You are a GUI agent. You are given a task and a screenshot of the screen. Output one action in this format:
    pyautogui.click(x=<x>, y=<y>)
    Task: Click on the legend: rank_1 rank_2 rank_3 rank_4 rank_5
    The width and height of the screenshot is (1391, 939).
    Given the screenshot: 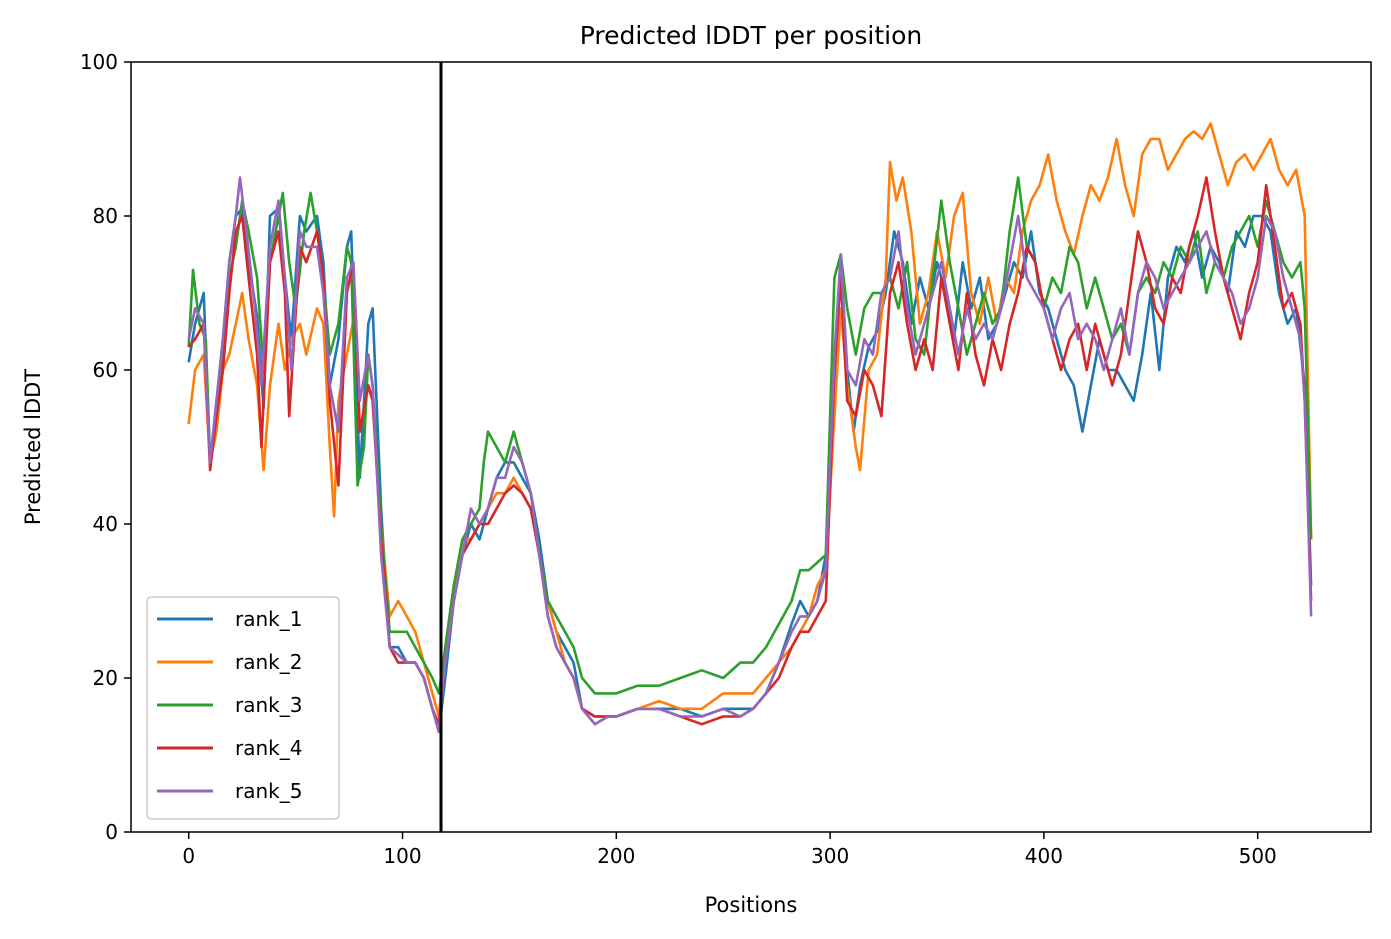 What is the action you would take?
    pyautogui.click(x=243, y=708)
    